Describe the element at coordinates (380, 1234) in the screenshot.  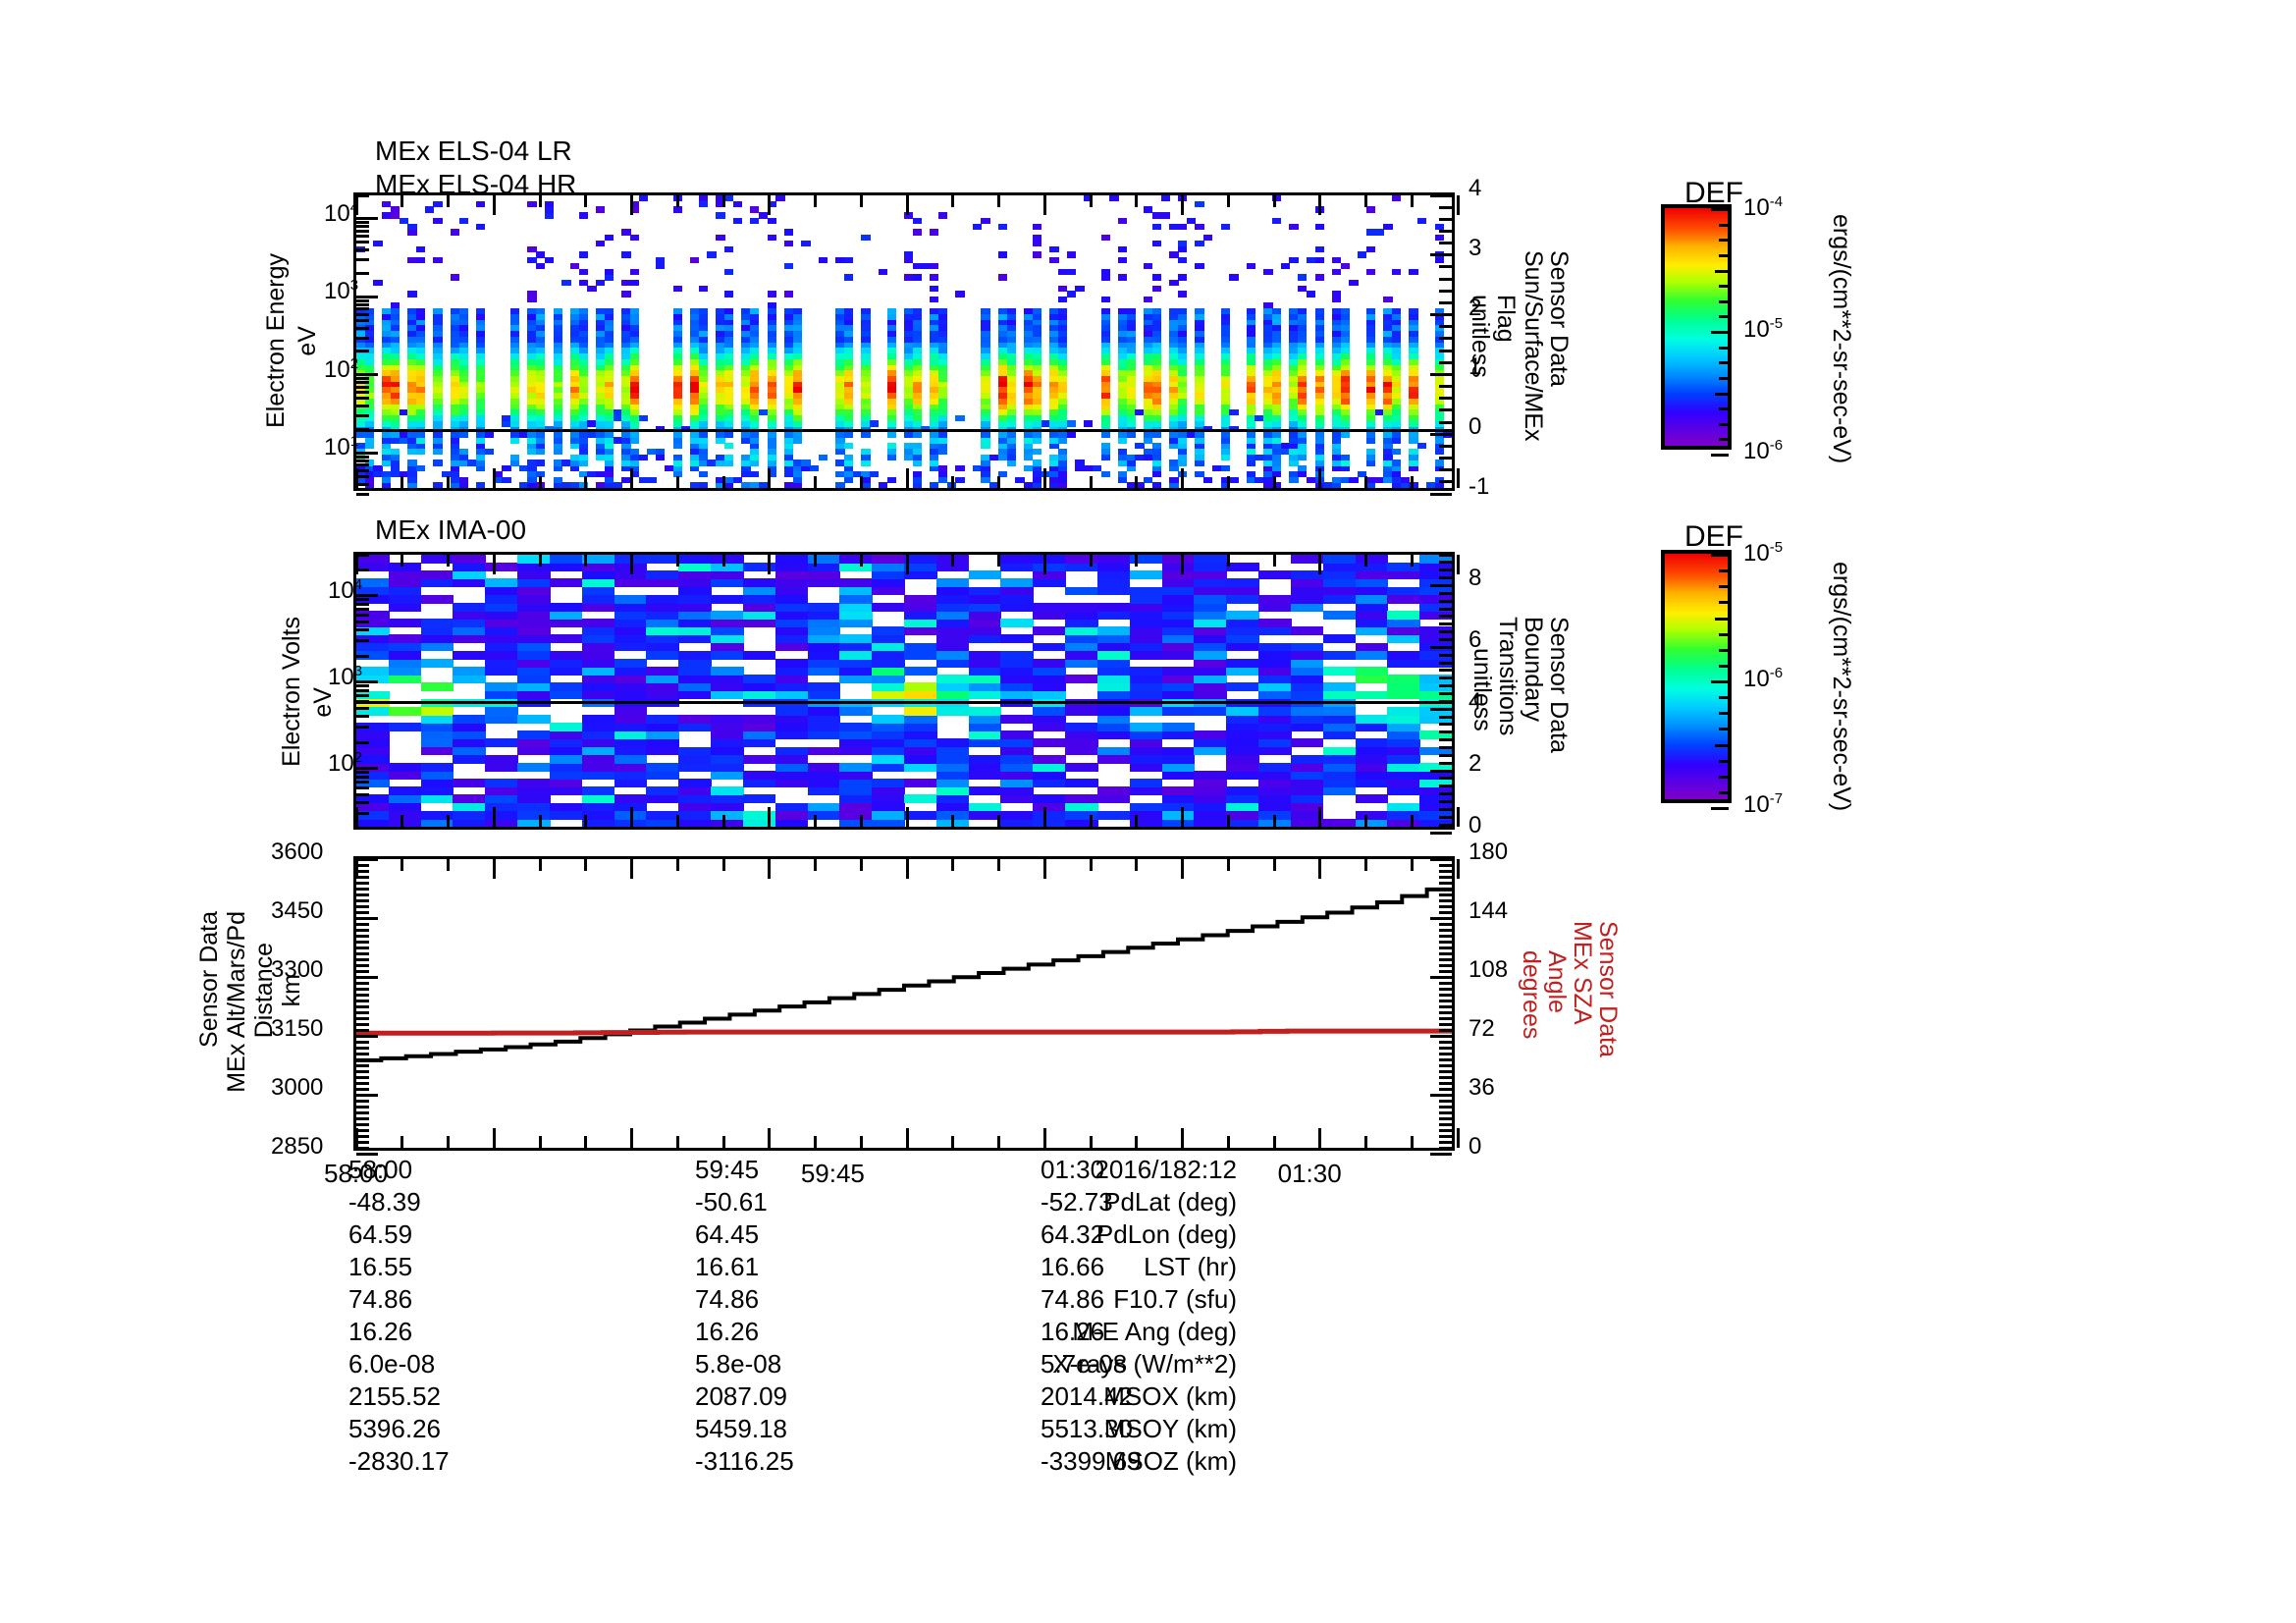
I see `table-cell: 64.59` at that location.